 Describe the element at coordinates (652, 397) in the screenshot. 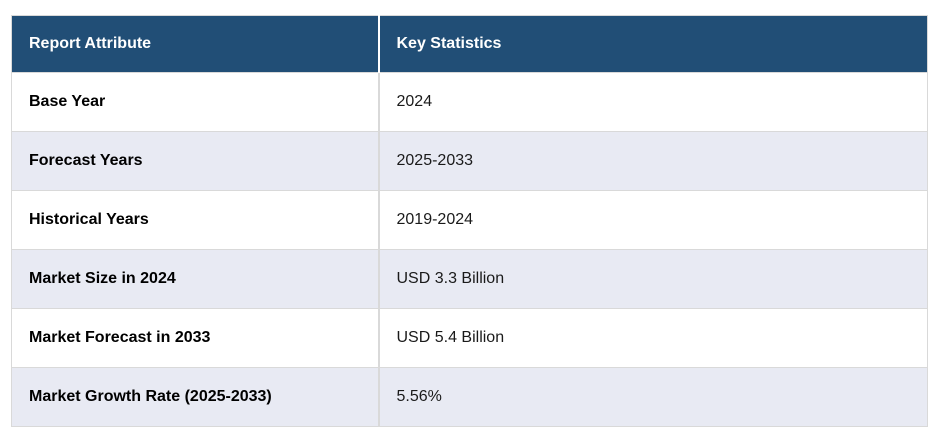

I see `value-cell: 5.56%` at that location.